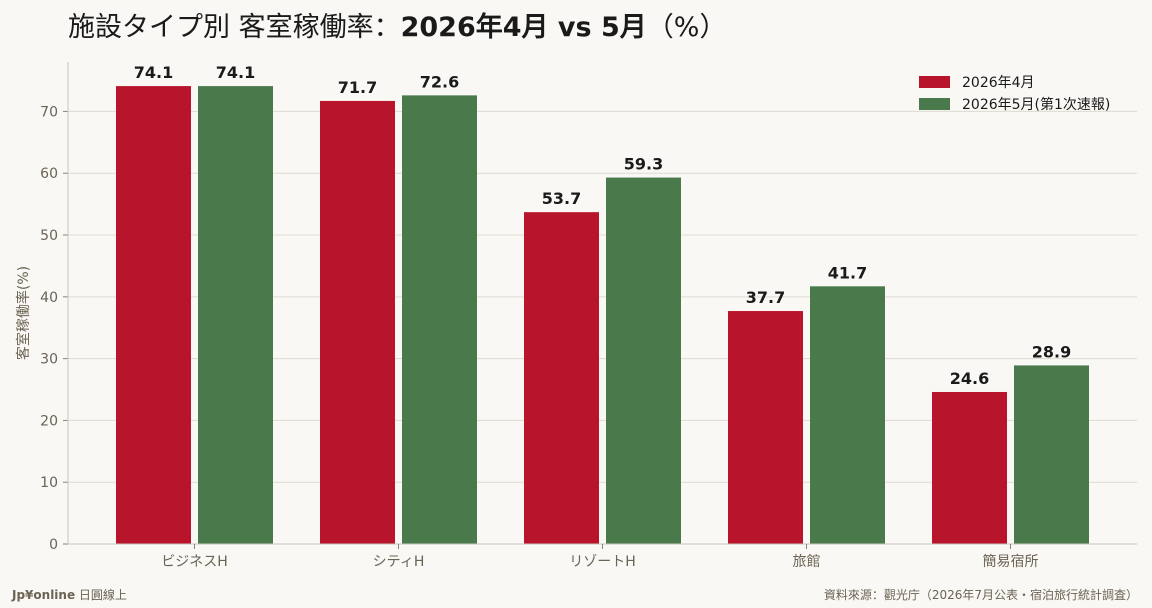 This screenshot has height=608, width=1152. What do you see at coordinates (44, 595) in the screenshot?
I see `brand-name: Jp¥online` at bounding box center [44, 595].